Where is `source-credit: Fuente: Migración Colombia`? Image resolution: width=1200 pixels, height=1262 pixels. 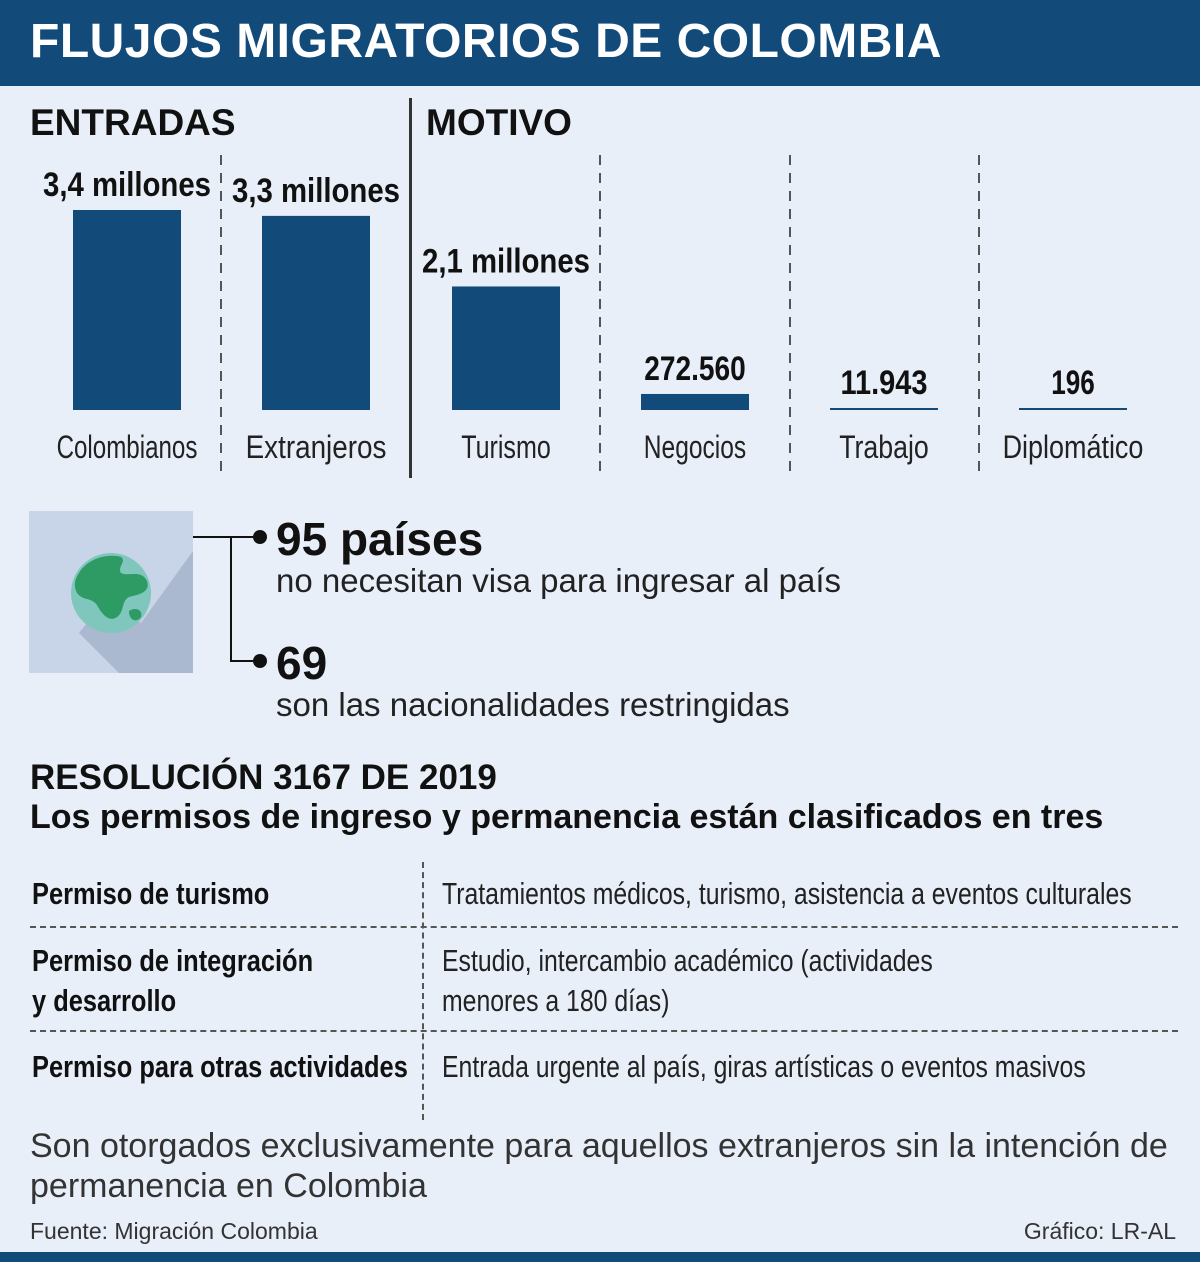
source-credit: Fuente: Migración Colombia is located at coordinates (174, 1231).